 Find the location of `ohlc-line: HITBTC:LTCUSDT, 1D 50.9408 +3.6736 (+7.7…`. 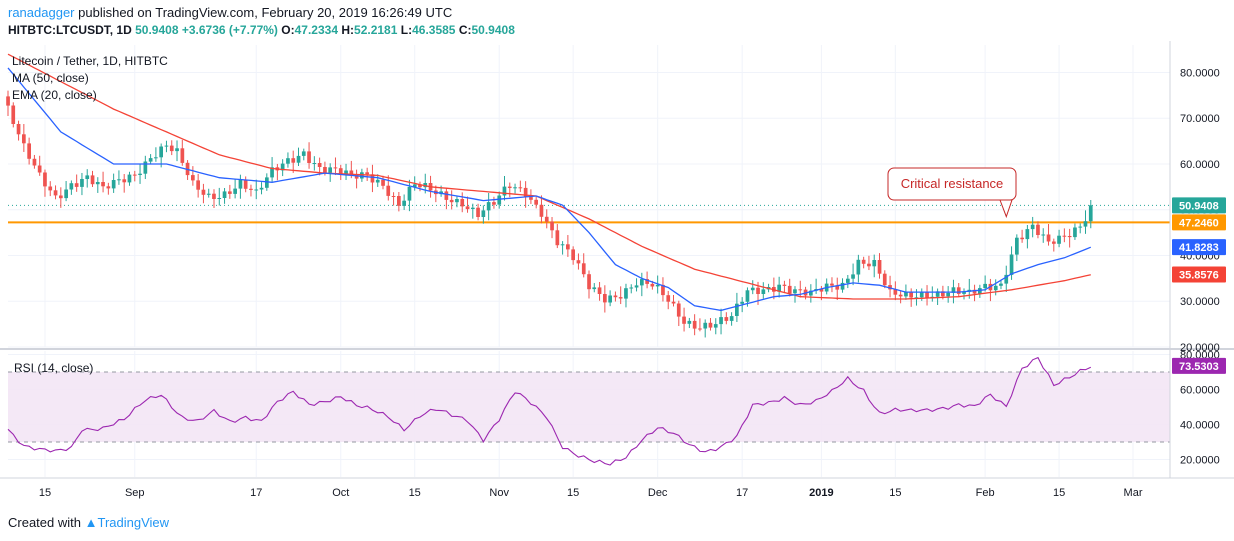

ohlc-line: HITBTC:LTCUSDT, 1D 50.9408 +3.6736 (+7.7… is located at coordinates (261, 30).